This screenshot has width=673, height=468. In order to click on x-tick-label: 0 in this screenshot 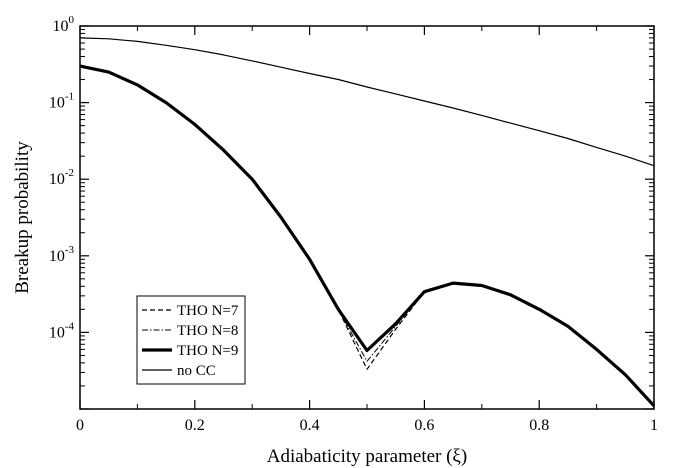, I will do `click(80, 425)`.